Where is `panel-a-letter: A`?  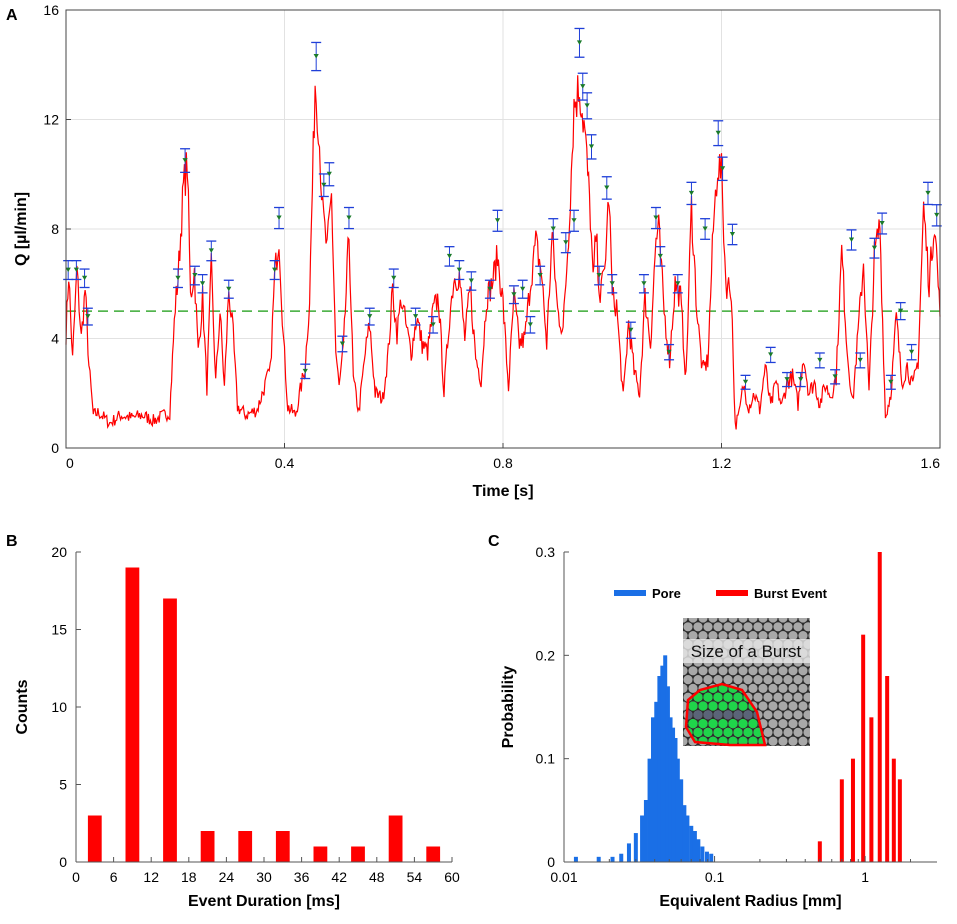
panel-a-letter: A is located at coordinates (12, 15).